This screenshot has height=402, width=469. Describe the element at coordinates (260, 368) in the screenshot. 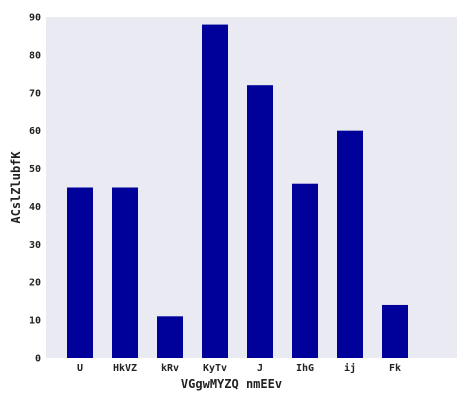

I see `x-tick-label: J` at that location.